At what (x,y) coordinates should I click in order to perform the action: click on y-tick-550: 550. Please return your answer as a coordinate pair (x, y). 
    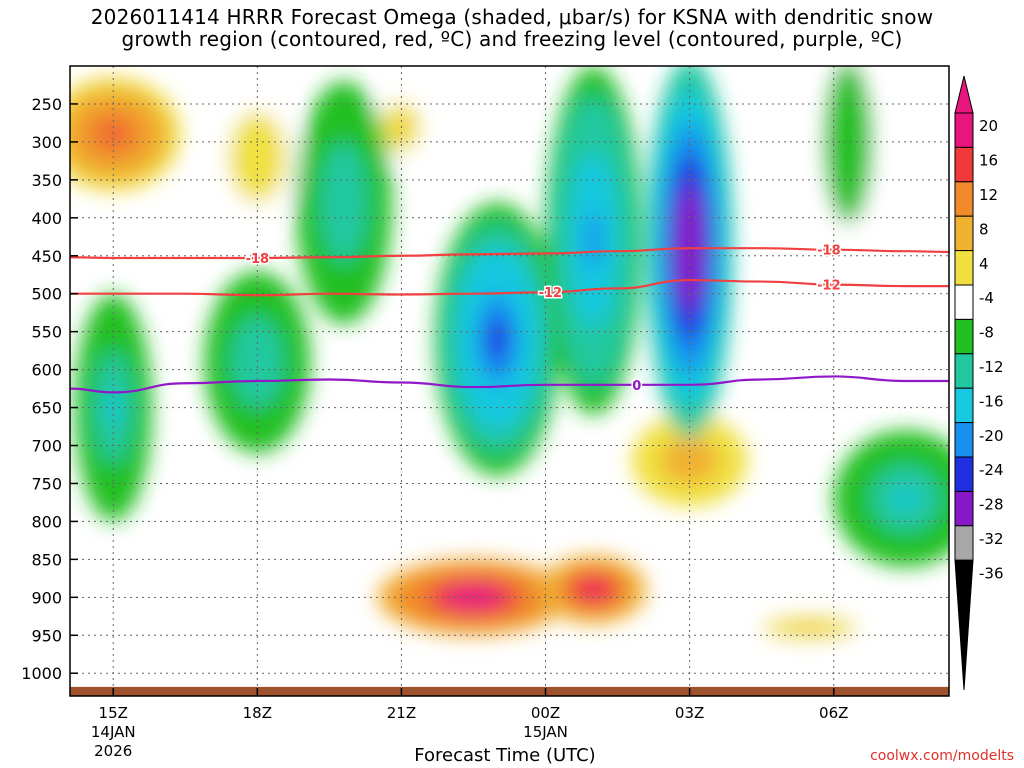
    Looking at the image, I should click on (46, 332).